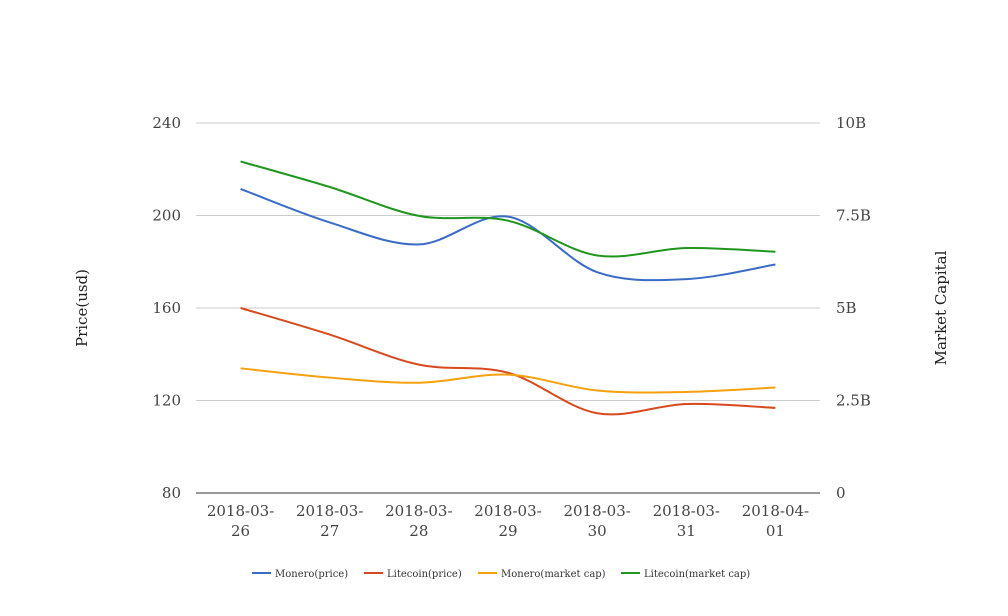 This screenshot has width=1008, height=616. I want to click on legend-item: Monero(price), so click(300, 574).